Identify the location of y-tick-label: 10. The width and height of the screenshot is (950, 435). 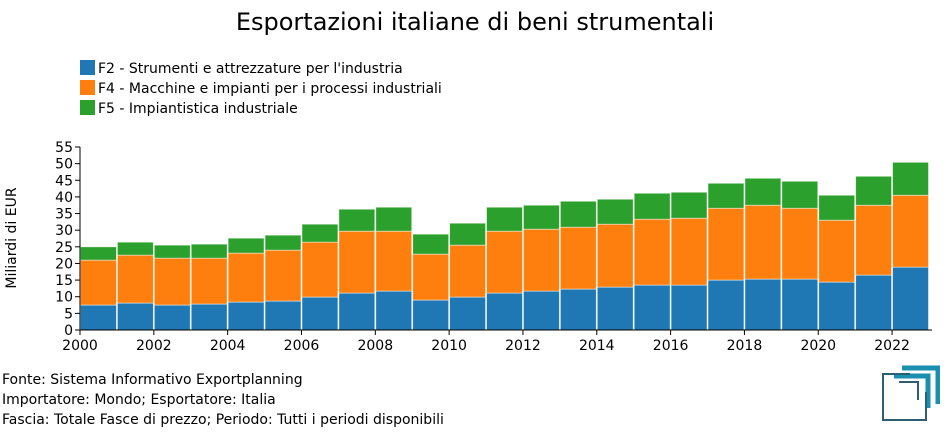
(64, 298).